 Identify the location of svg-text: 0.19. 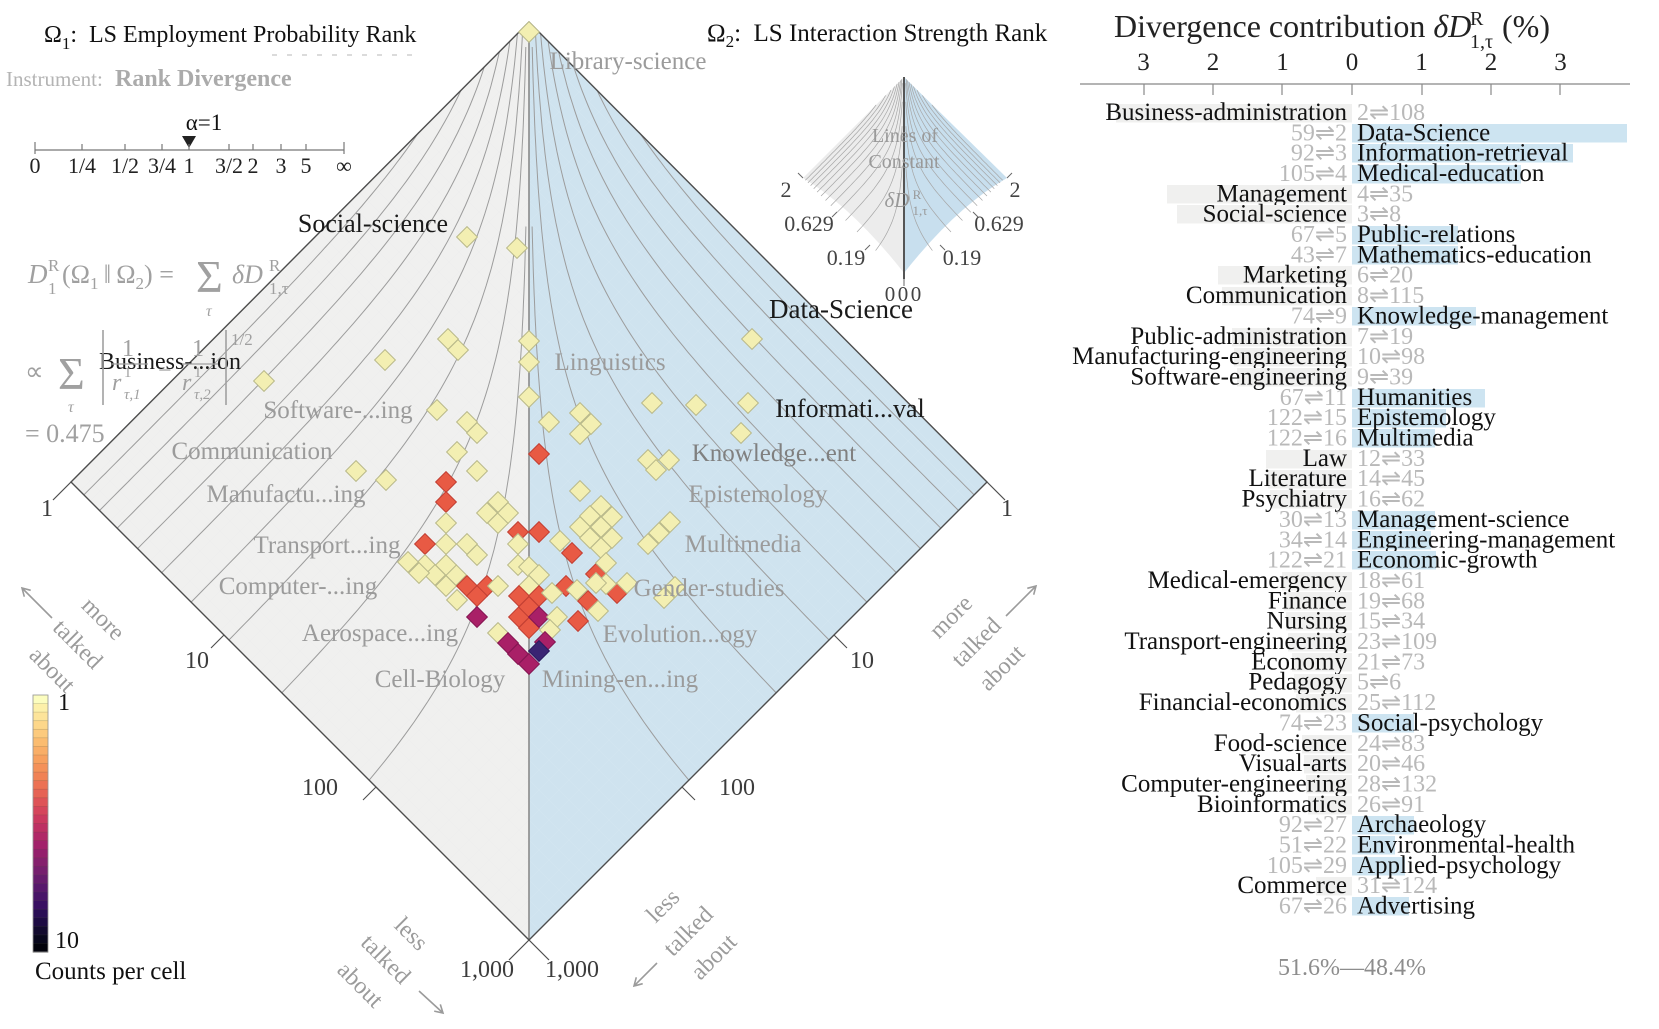
(962, 257).